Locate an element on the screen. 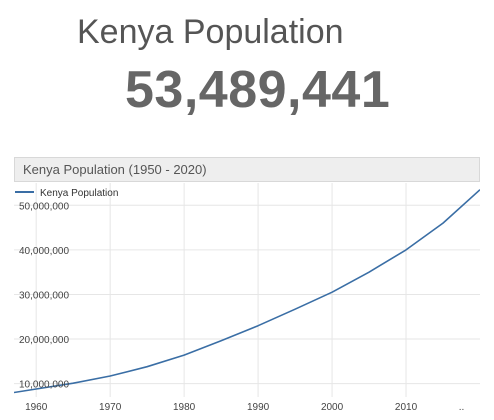 This screenshot has height=420, width=494. page-title: Kenya Population is located at coordinates (210, 32).